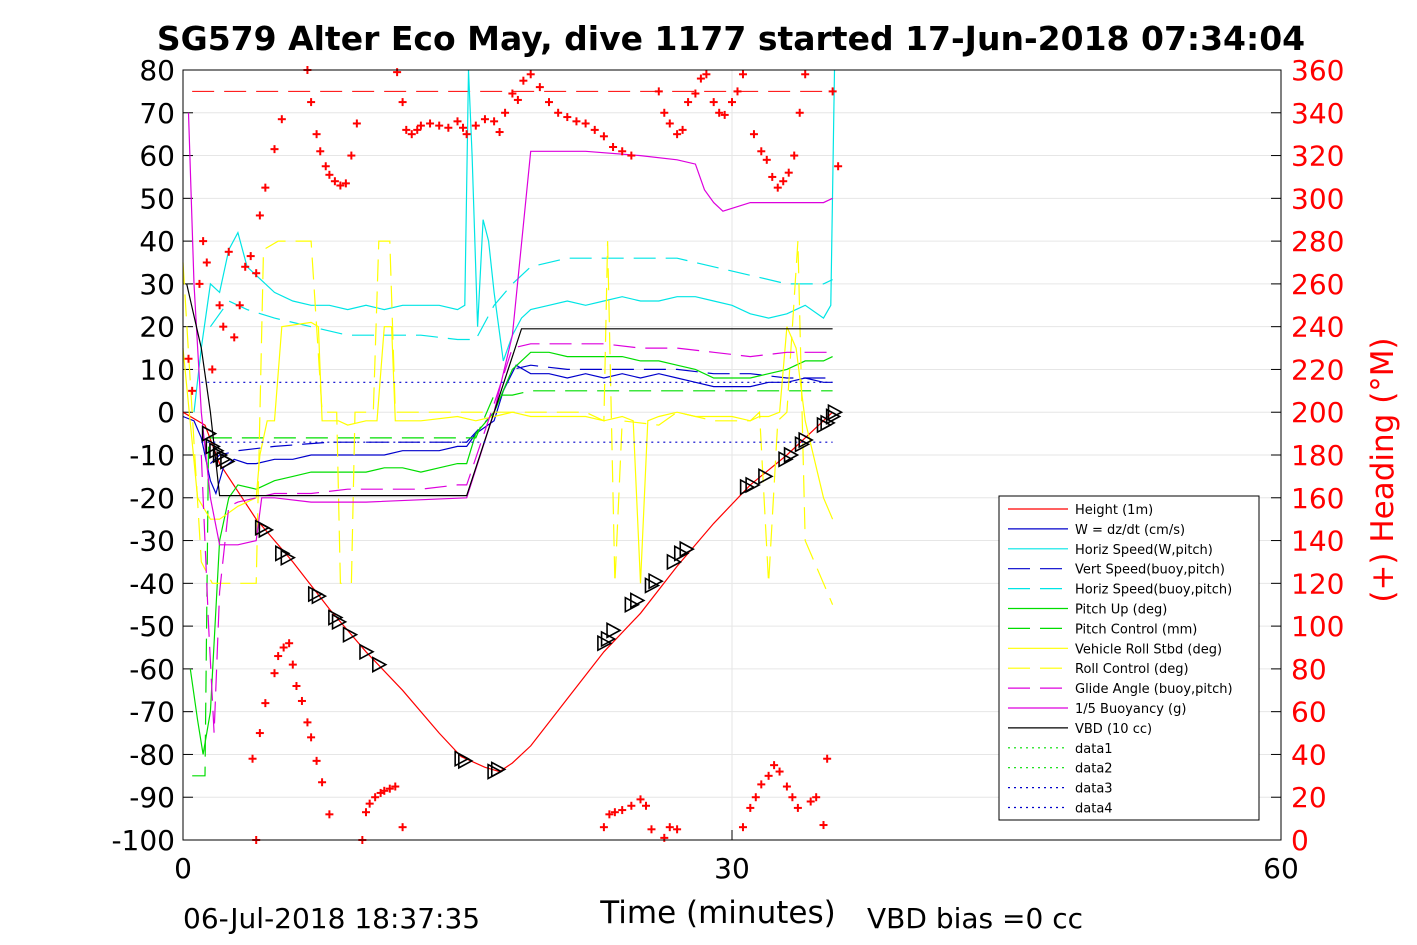  I want to click on legend-label: Roll Control (deg), so click(1132, 669).